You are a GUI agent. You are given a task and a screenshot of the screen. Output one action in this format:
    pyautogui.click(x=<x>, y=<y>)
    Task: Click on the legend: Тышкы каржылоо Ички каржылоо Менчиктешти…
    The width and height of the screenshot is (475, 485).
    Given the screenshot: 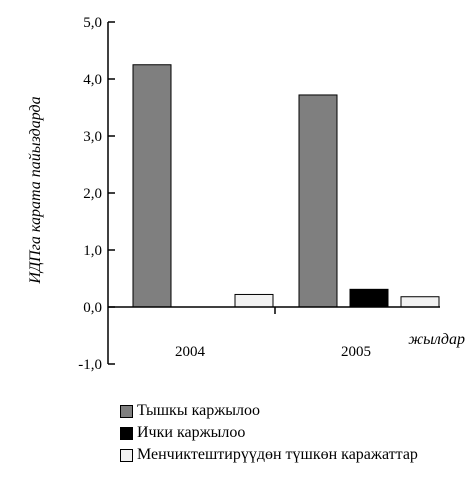 What is the action you would take?
    pyautogui.click(x=269, y=433)
    